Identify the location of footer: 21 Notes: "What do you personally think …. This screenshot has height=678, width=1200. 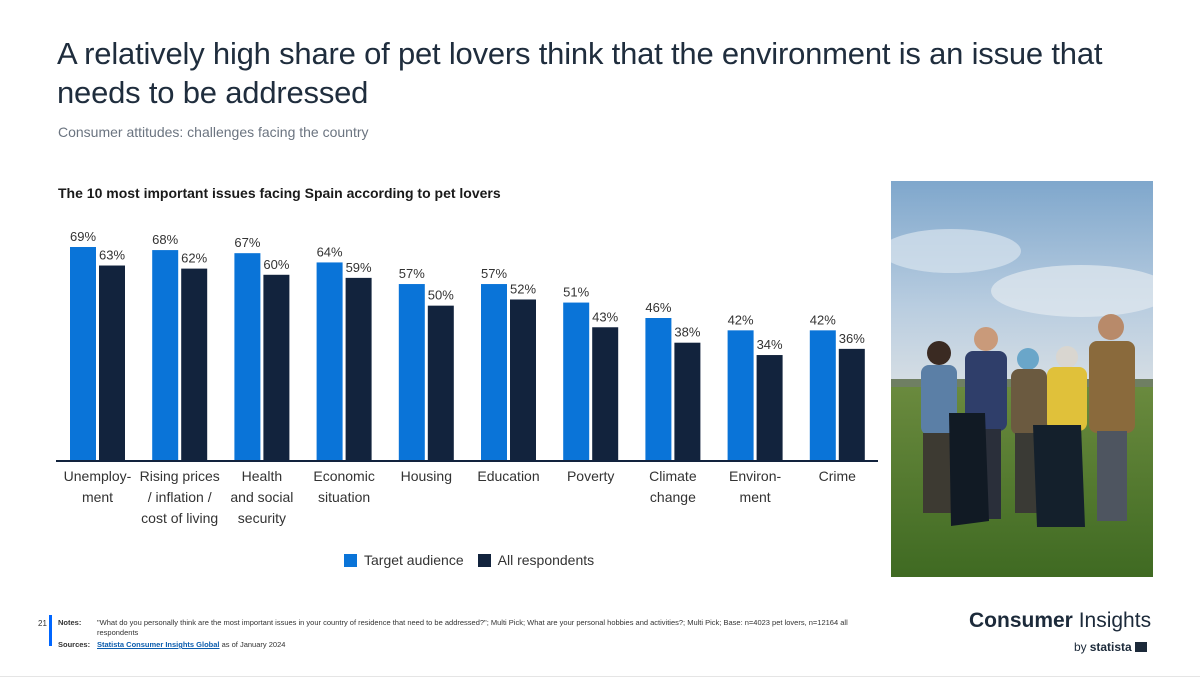
(600, 640).